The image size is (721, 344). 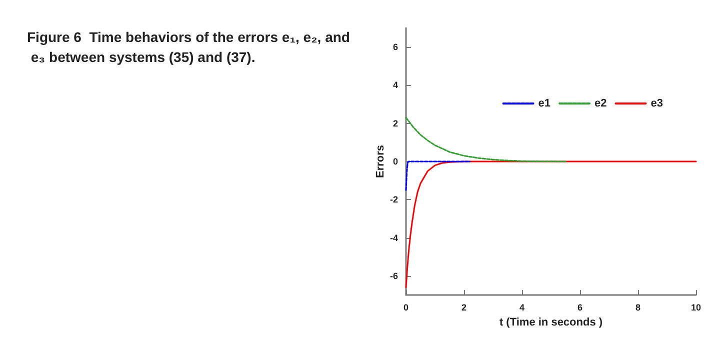 What do you see at coordinates (696, 307) in the screenshot?
I see `x-tick-label: 10` at bounding box center [696, 307].